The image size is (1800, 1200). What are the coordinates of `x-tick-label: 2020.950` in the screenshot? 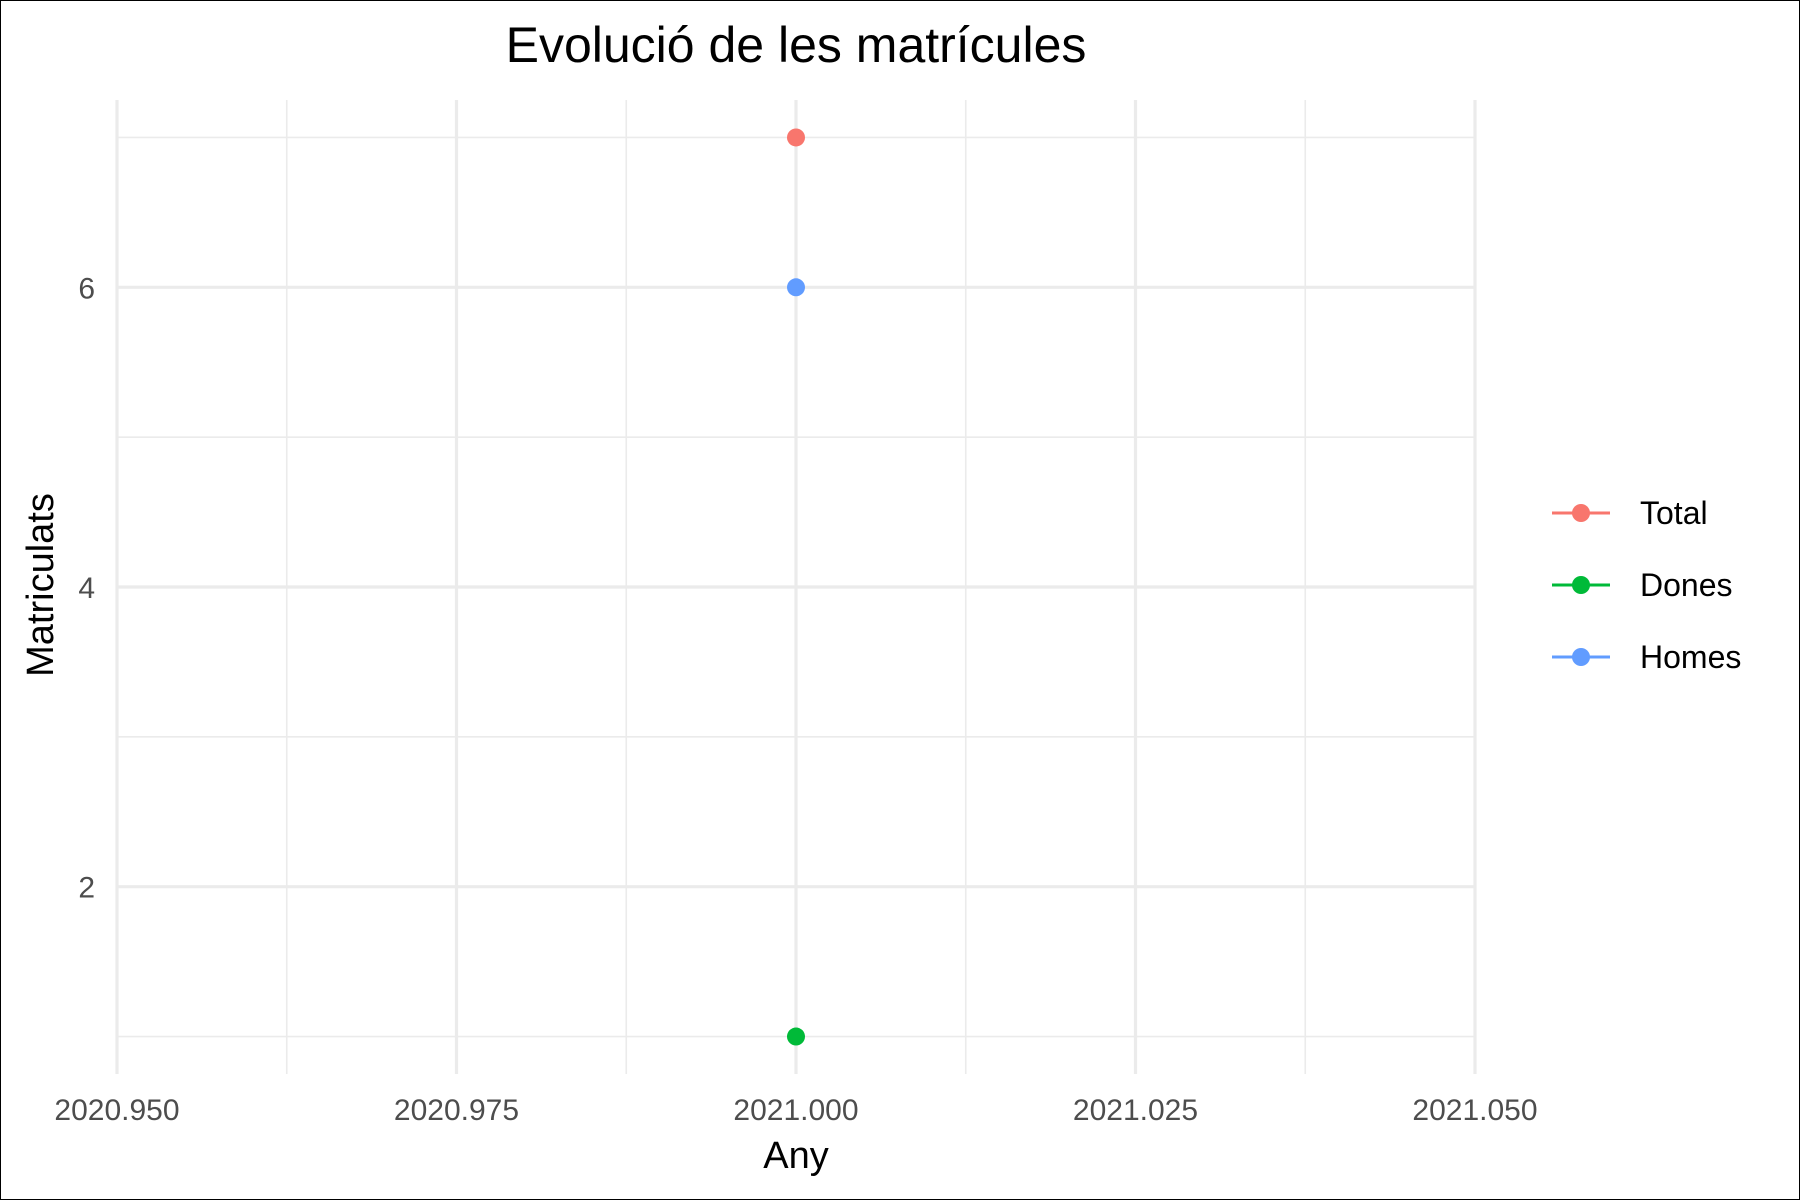 It's located at (116, 1110).